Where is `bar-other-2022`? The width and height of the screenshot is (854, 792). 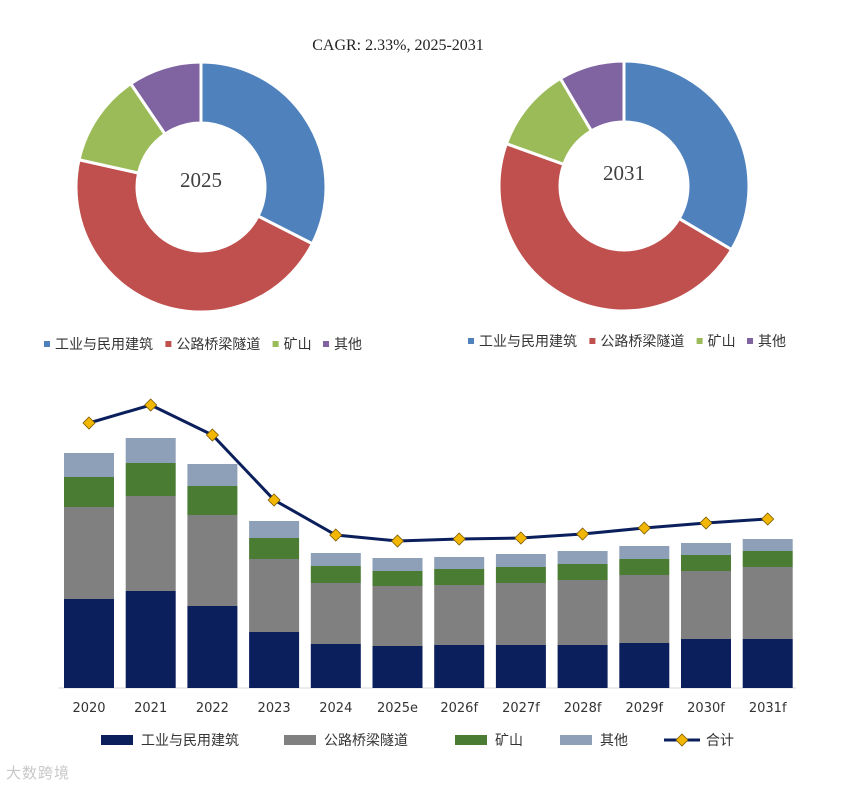 bar-other-2022 is located at coordinates (212, 475).